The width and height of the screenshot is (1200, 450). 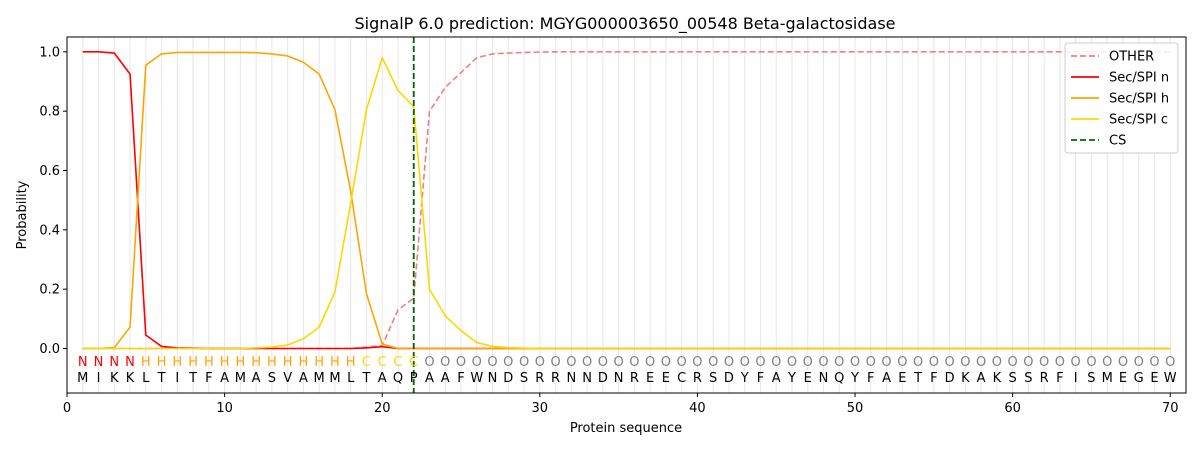 What do you see at coordinates (1117, 141) in the screenshot?
I see `legend-label: CS` at bounding box center [1117, 141].